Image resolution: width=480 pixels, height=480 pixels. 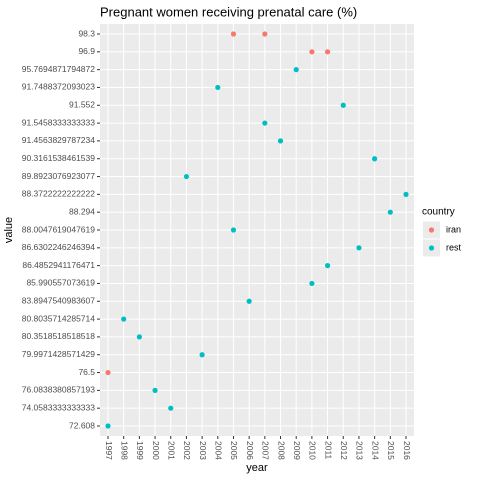 I want to click on y-tick-label: 85.990557073619, so click(x=60, y=283).